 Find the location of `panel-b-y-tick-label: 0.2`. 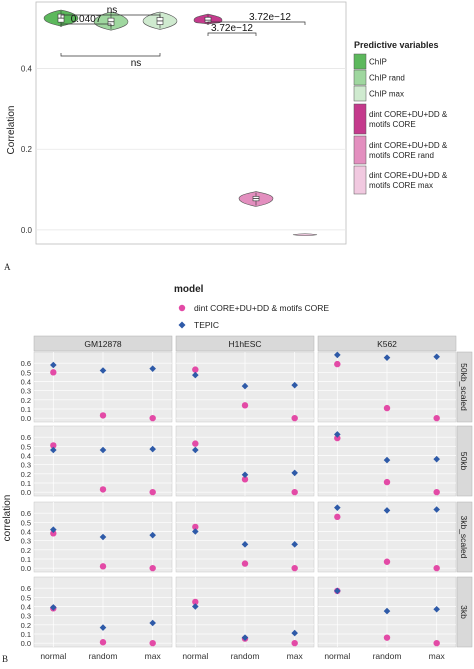

panel-b-y-tick-label: 0.2 is located at coordinates (26, 400).